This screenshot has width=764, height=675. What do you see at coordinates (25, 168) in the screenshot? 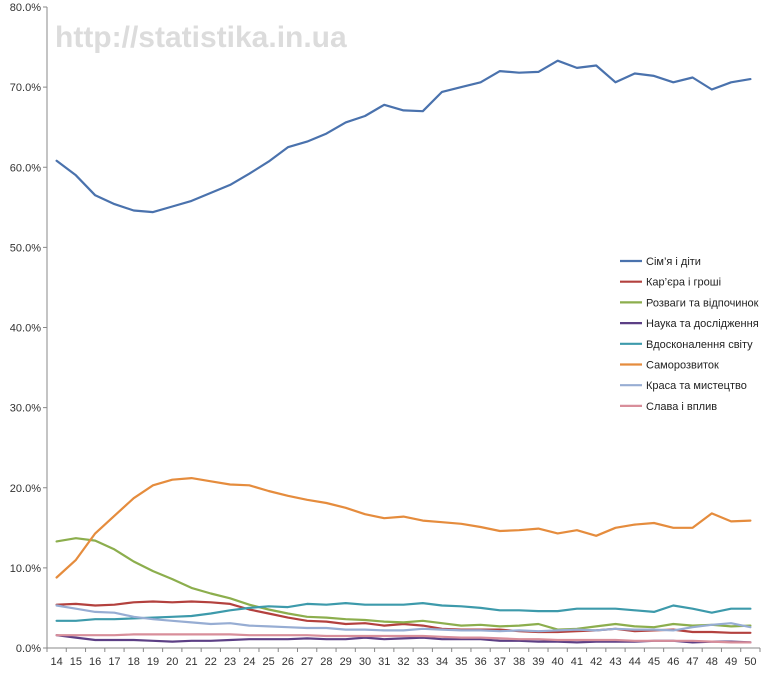
I see `y-tick-label: 60.0%` at bounding box center [25, 168].